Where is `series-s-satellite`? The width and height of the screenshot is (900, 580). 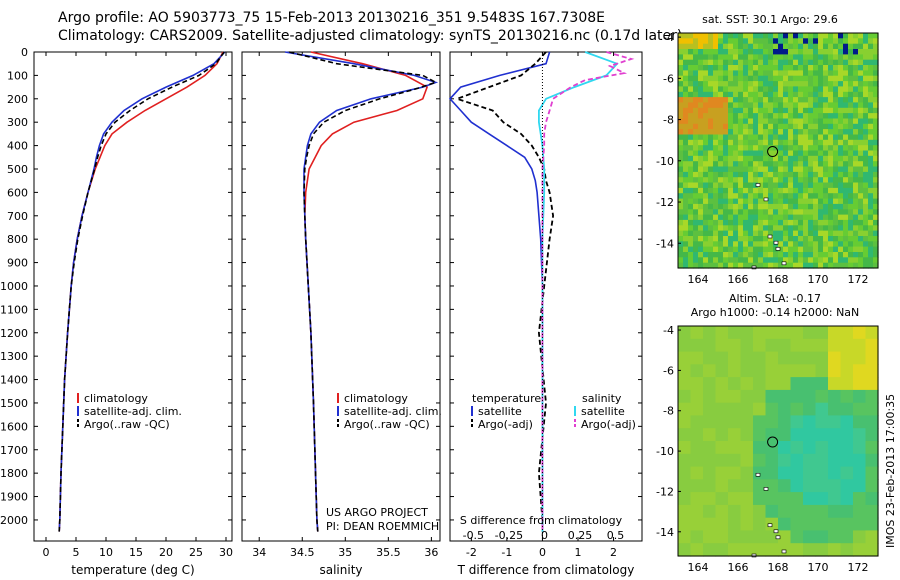
series-s-satellite is located at coordinates (578, 291).